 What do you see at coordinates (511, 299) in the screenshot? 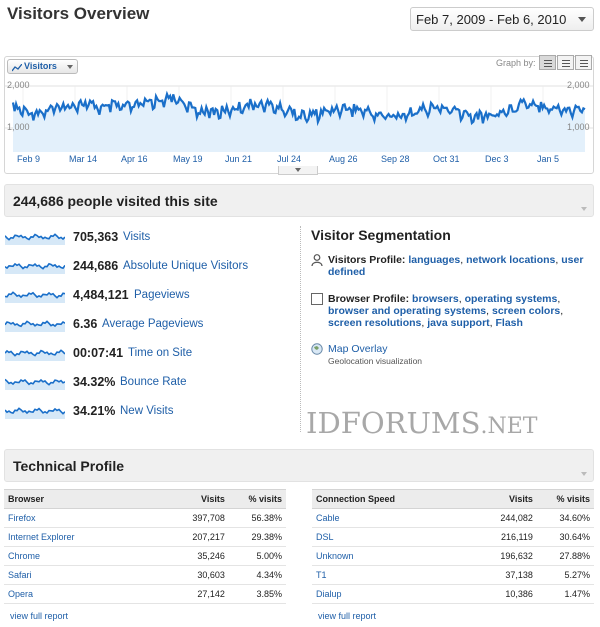
I see `profile-link: operating systems` at bounding box center [511, 299].